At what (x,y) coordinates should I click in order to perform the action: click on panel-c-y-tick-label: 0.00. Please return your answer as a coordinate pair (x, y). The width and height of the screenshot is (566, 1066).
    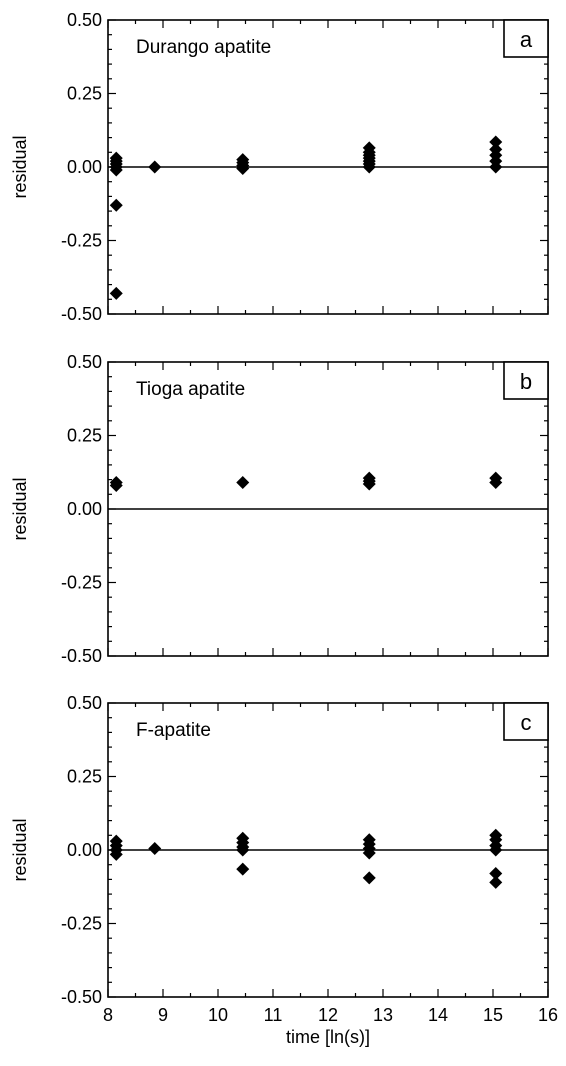
    Looking at the image, I should click on (84, 850).